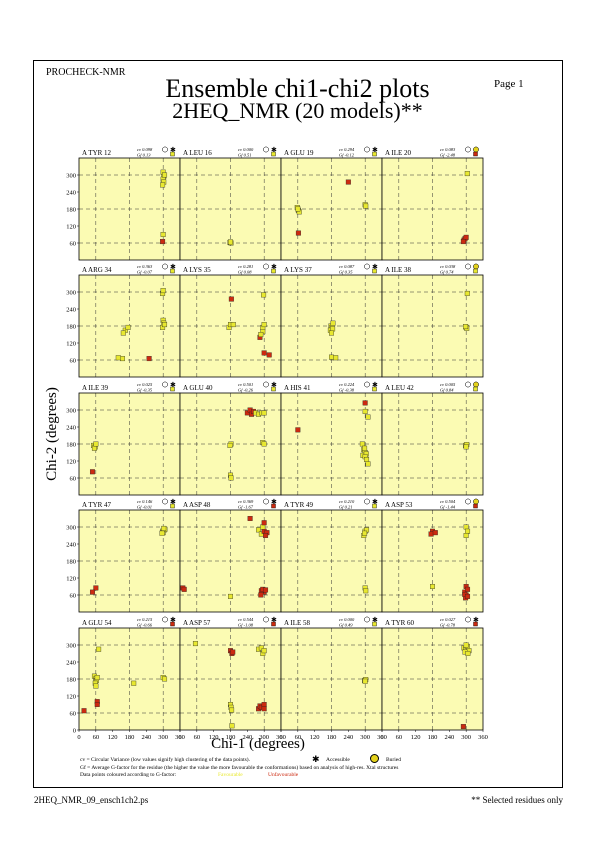 The width and height of the screenshot is (595, 842). Describe the element at coordinates (246, 507) in the screenshot. I see `panel-gf-label: Gf -1.67` at that location.